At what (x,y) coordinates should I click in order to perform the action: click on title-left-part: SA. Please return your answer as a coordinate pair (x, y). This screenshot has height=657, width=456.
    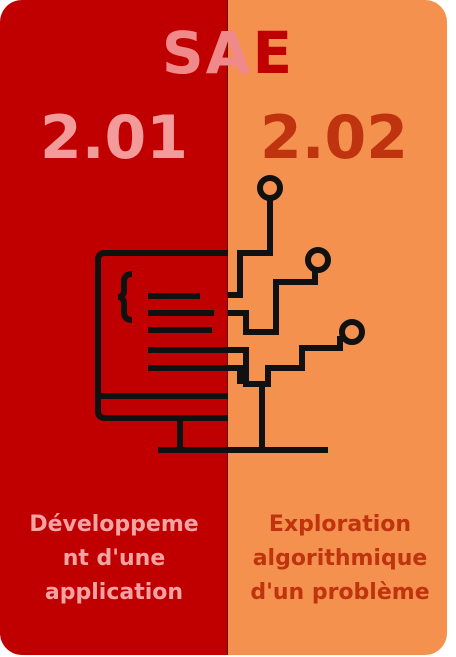
    Looking at the image, I should click on (207, 53).